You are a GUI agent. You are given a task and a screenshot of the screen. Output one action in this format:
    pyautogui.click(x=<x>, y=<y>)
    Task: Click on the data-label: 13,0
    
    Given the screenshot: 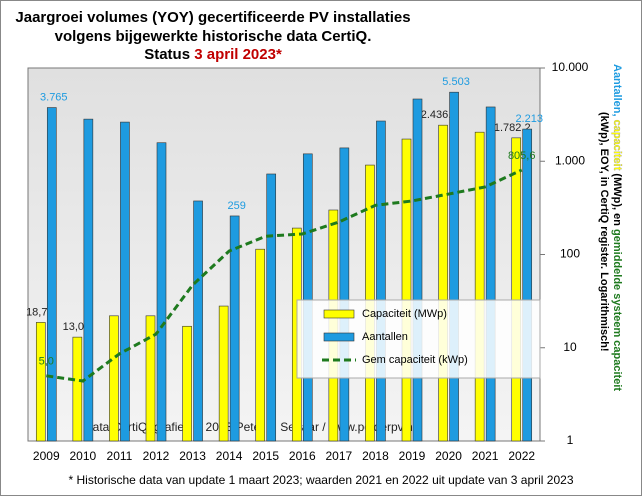 What is the action you would take?
    pyautogui.click(x=73, y=327)
    